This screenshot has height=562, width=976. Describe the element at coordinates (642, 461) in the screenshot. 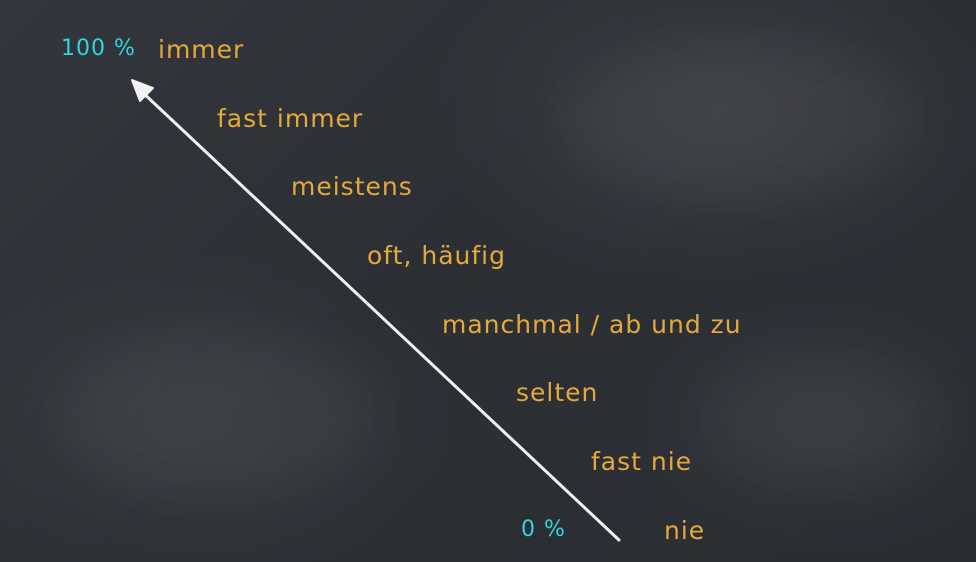

I see `frequency-label-fast-nie: fast nie` at that location.